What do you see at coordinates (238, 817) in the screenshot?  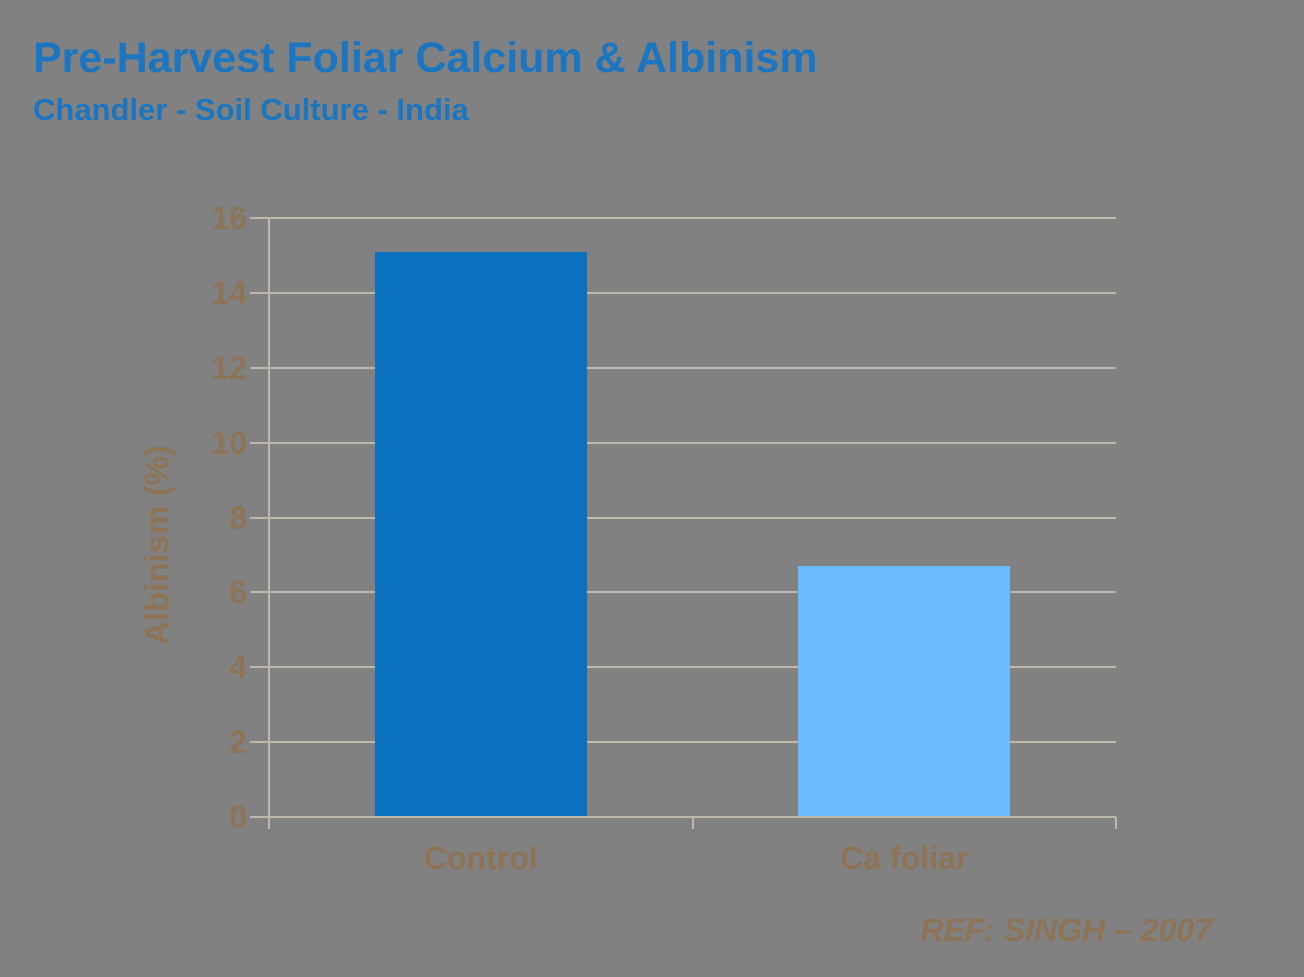 I see `y-tick-label-0: 0` at bounding box center [238, 817].